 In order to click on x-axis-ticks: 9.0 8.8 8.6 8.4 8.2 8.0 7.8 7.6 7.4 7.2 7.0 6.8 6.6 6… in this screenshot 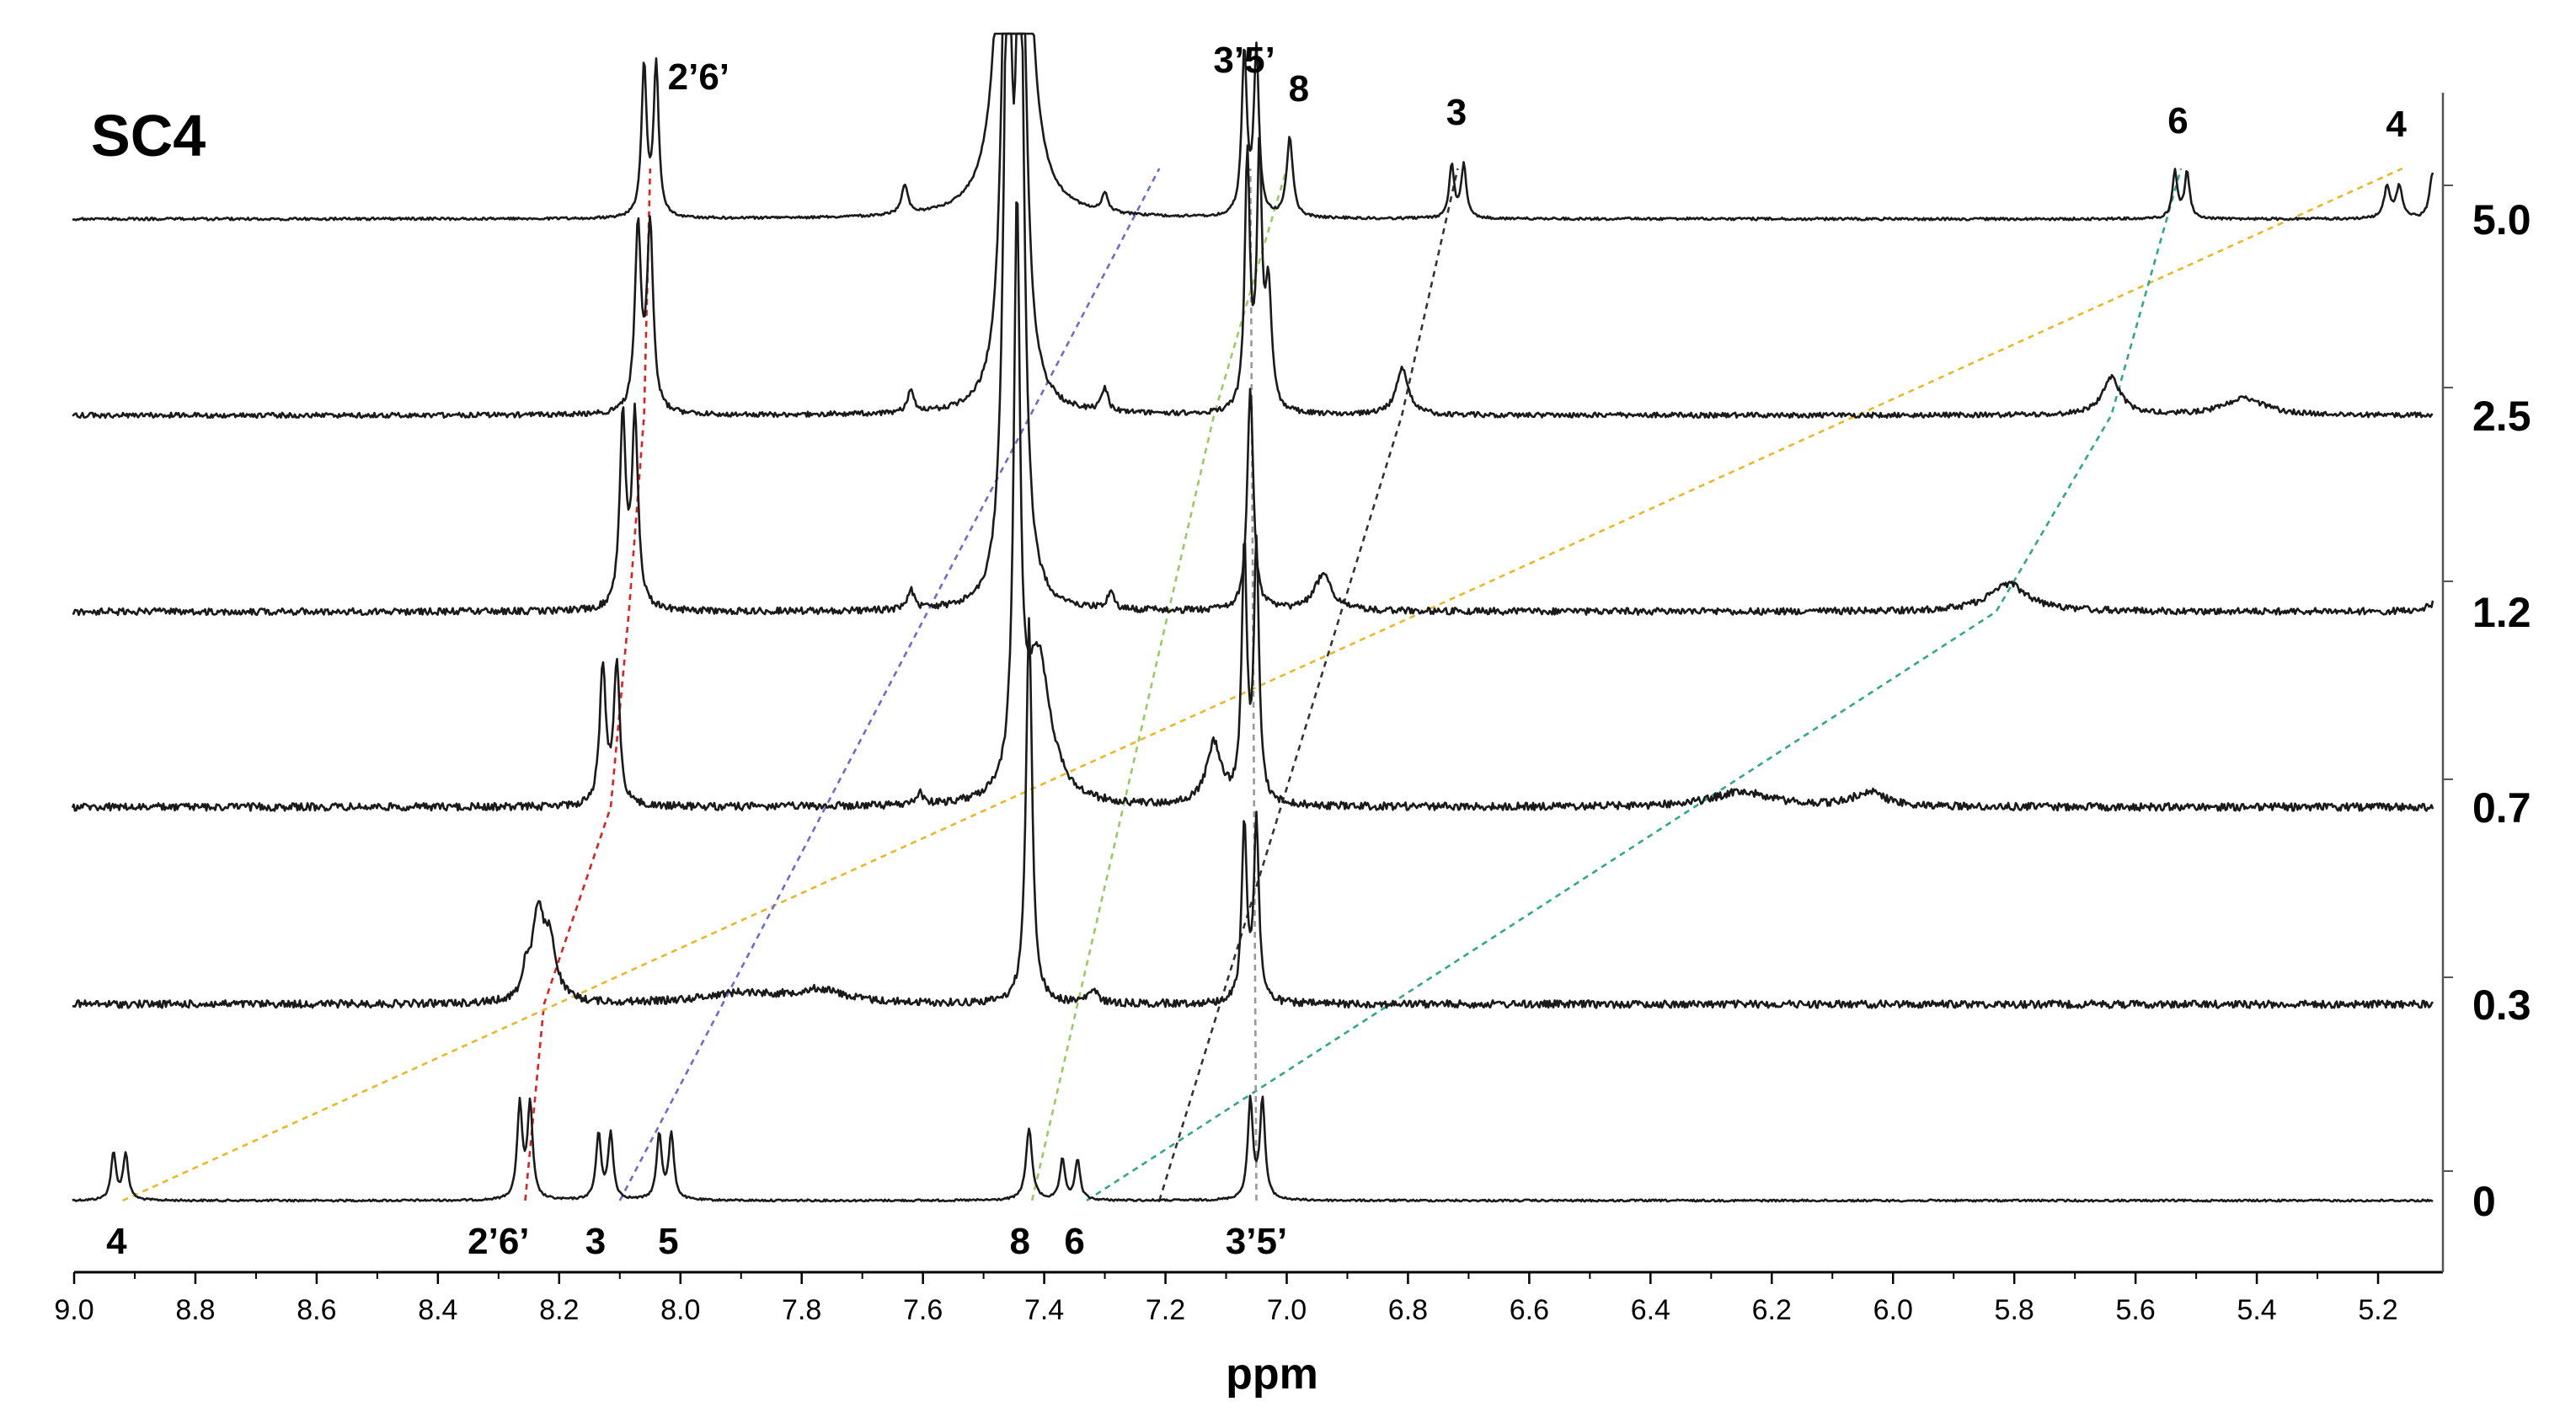, I will do `click(1226, 1299)`.